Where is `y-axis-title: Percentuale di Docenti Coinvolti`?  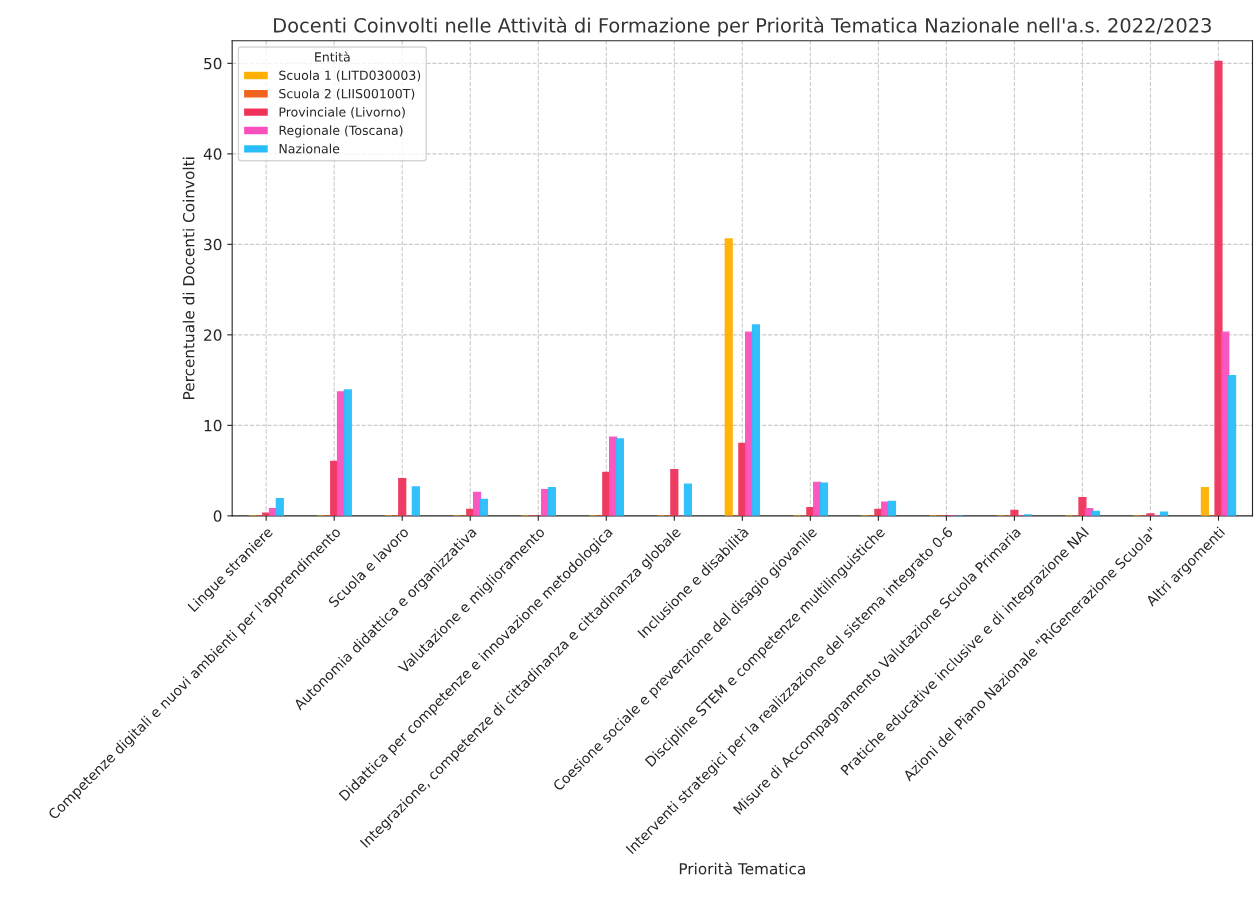 y-axis-title: Percentuale di Docenti Coinvolti is located at coordinates (188, 278).